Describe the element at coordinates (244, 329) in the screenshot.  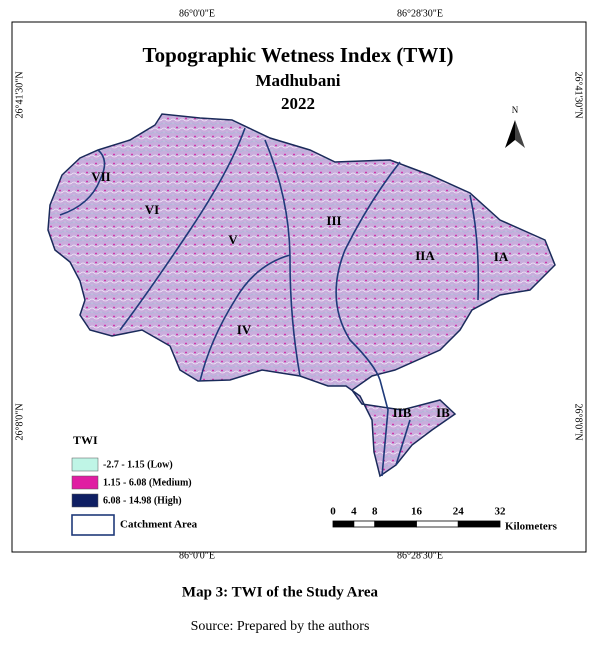
I see `zone-label: IV` at that location.